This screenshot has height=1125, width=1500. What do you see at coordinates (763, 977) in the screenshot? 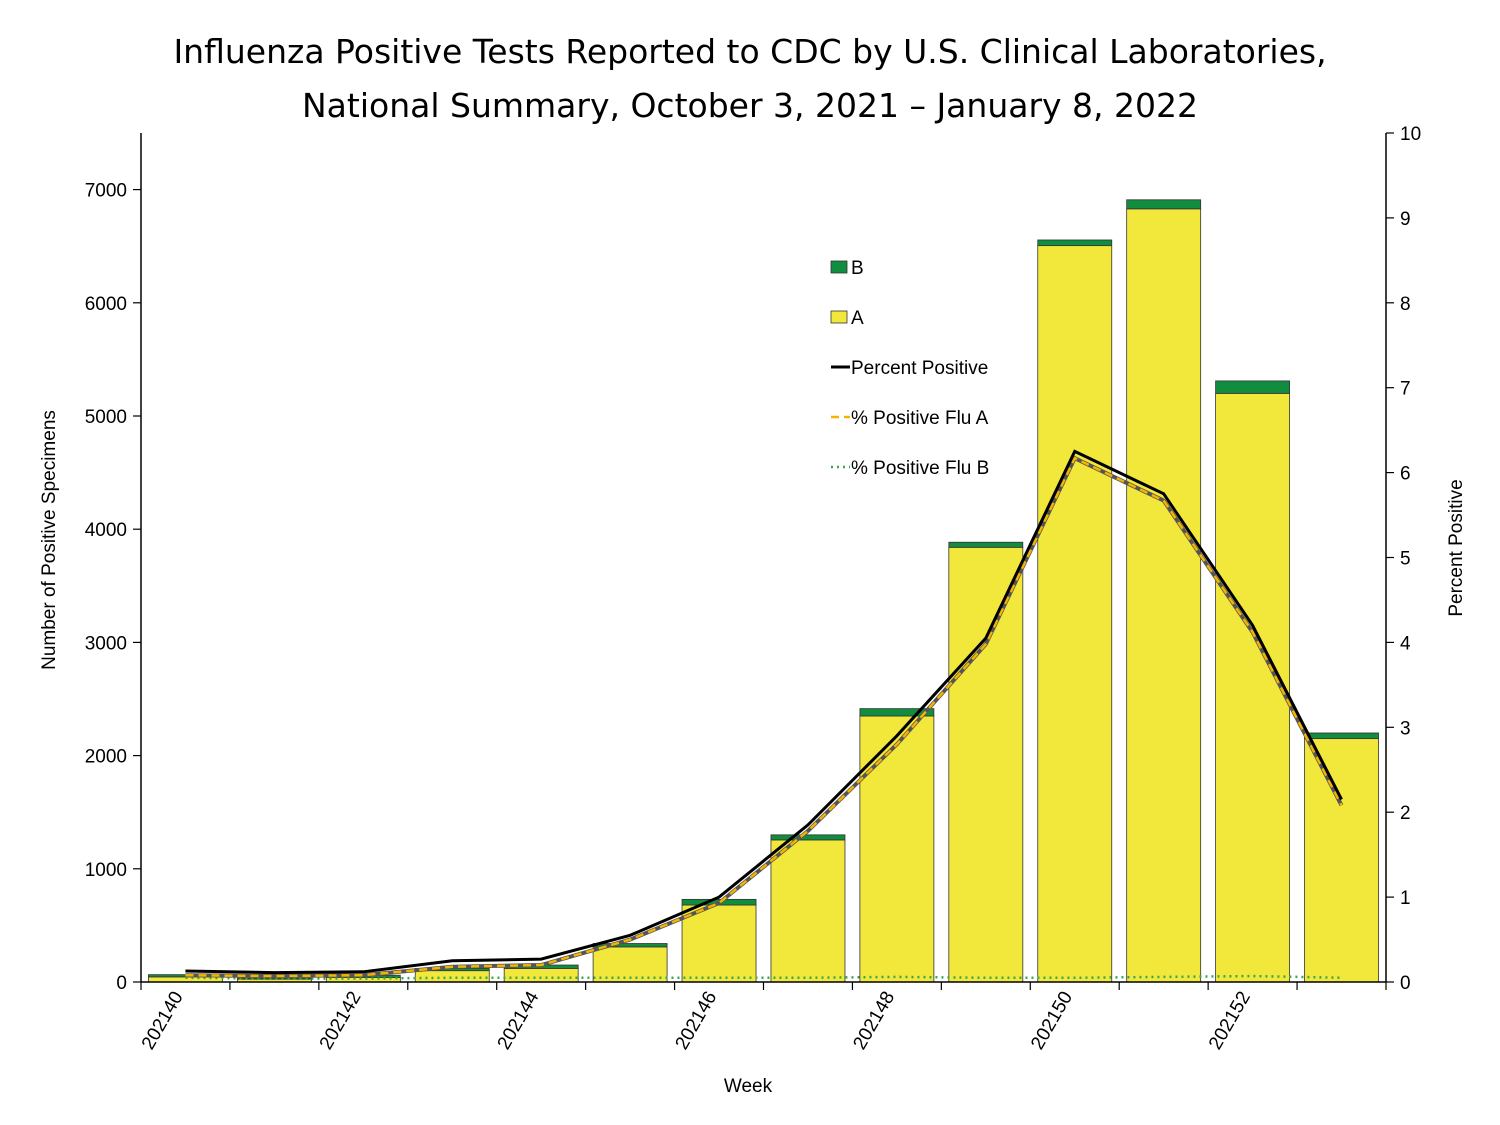
I see `line-positive-flu-b` at bounding box center [763, 977].